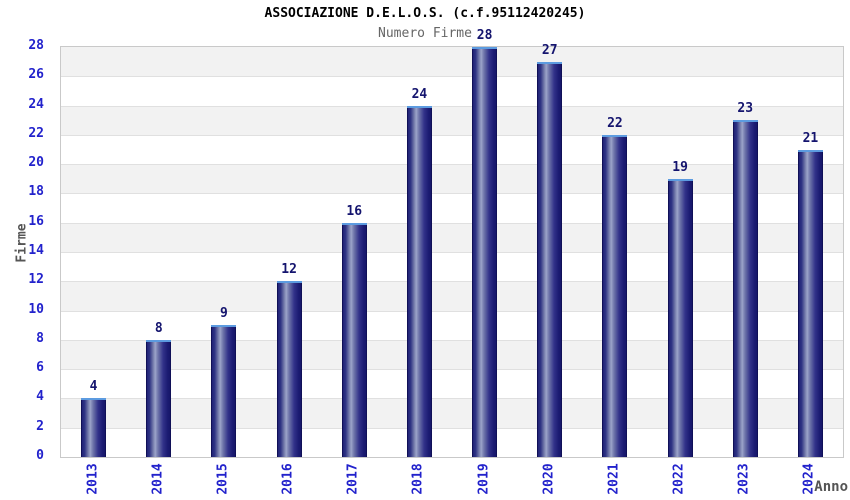 The width and height of the screenshot is (850, 500). I want to click on bar-2021, so click(615, 295).